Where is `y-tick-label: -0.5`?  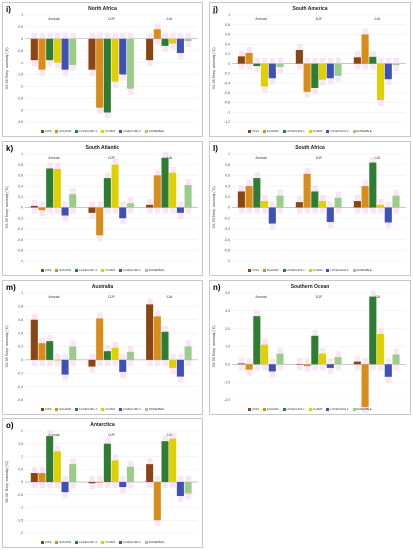
y-tick-label: -0.5 is located at coordinates (20, 495).